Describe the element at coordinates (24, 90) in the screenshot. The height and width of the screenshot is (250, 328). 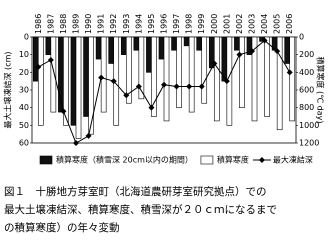
I see `y-tick-label: 30` at that location.